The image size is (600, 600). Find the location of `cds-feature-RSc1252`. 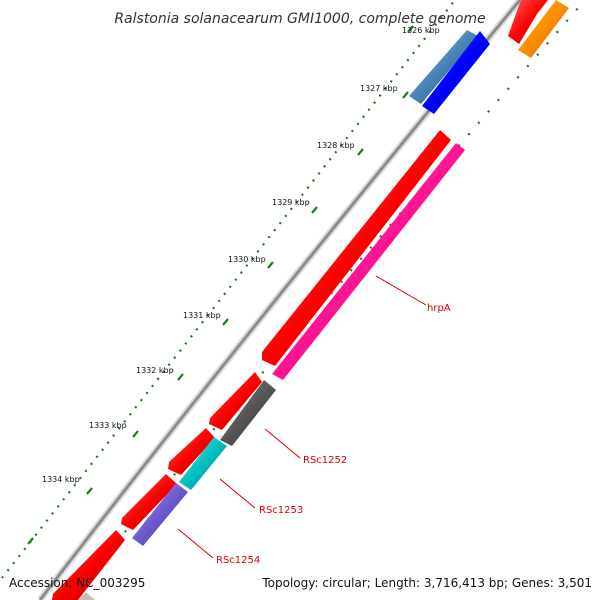

cds-feature-RSc1252 is located at coordinates (248, 413).